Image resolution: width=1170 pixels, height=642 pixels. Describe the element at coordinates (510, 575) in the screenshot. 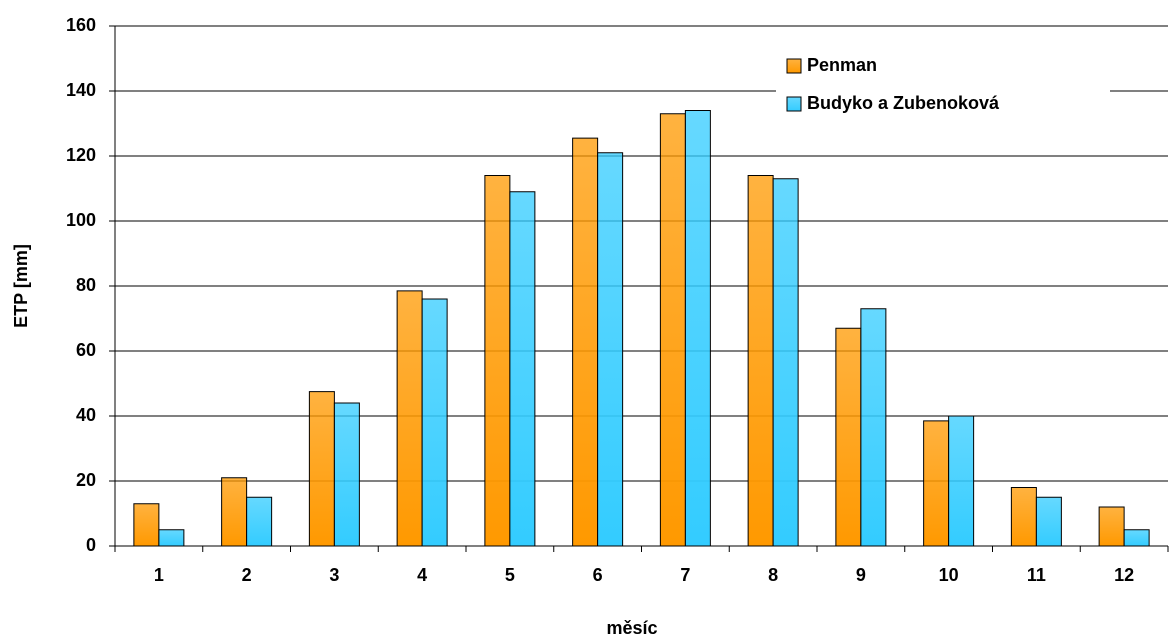

I see `x-tick-label: 5` at that location.